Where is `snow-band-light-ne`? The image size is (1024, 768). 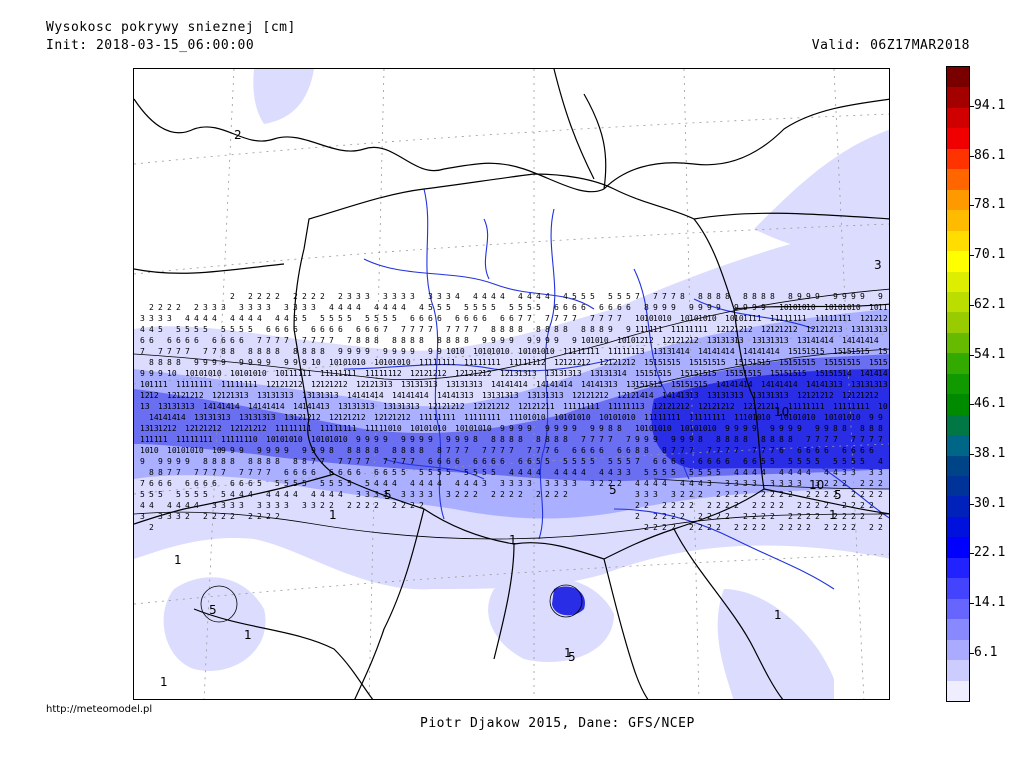 snow-band-light-ne is located at coordinates (821, 199).